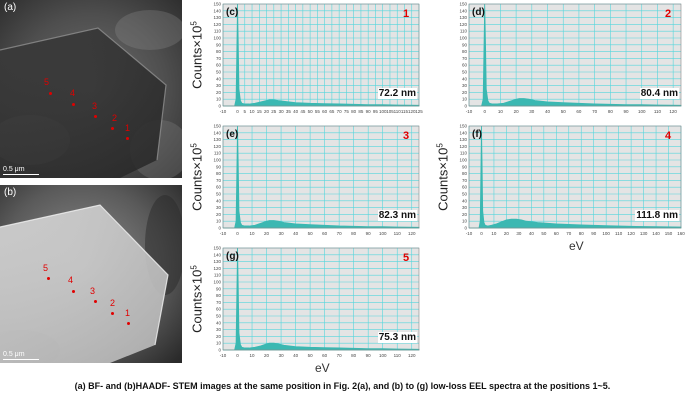 The width and height of the screenshot is (685, 400). Describe the element at coordinates (659, 93) in the screenshot. I see `thickness-value: 80.4 nm` at that location.